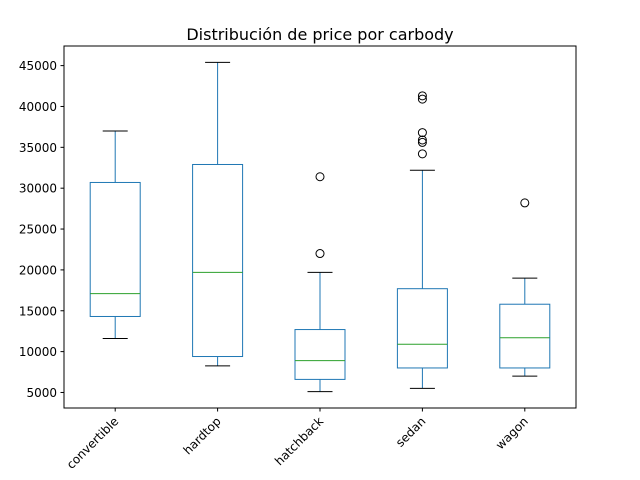  I want to click on y-tick-label: 10000, so click(38, 352).